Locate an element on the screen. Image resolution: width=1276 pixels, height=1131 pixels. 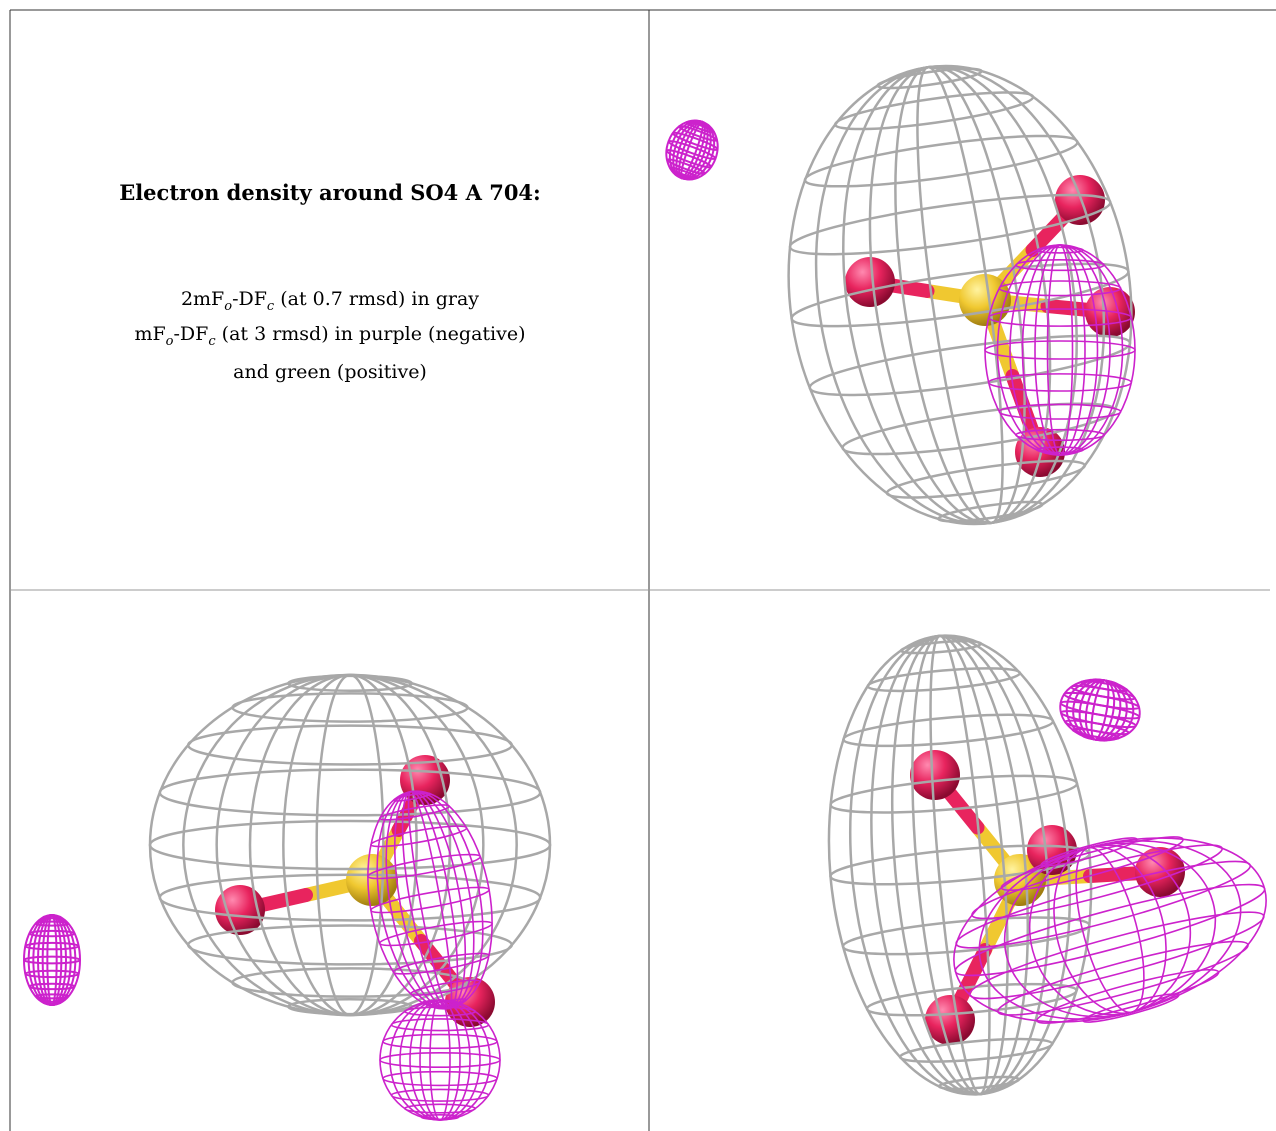
text-run: 2mF is located at coordinates (202, 299).